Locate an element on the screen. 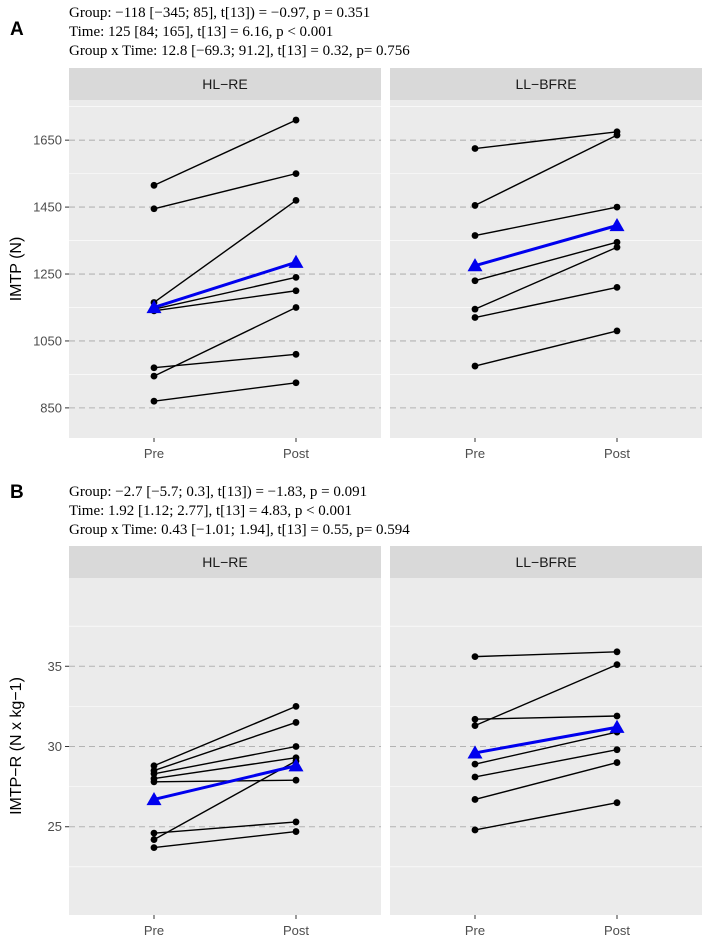 This screenshot has width=706, height=939. y-tick-label: 850 is located at coordinates (51, 407).